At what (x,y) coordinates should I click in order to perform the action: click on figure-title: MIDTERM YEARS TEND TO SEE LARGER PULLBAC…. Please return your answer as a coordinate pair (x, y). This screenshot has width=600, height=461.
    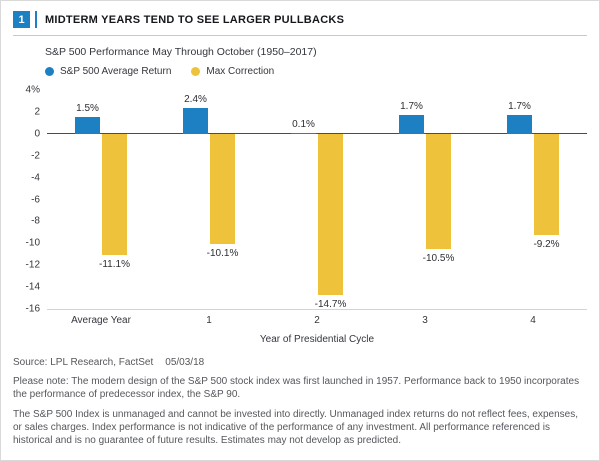
    Looking at the image, I should click on (195, 19).